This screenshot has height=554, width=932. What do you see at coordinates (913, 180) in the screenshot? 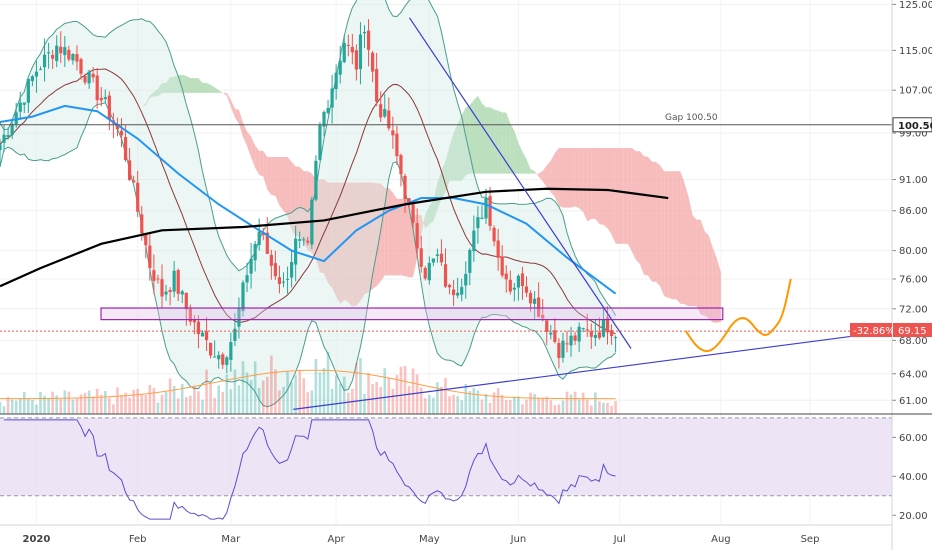
I see `price-tick-label: 91.00` at bounding box center [913, 180].